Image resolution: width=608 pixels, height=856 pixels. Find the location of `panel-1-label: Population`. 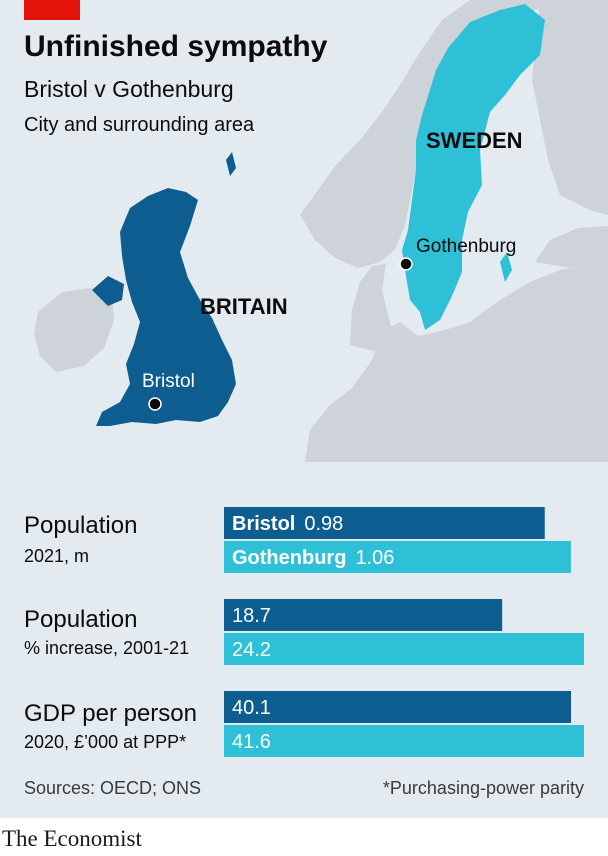

panel-1-label: Population is located at coordinates (81, 525).